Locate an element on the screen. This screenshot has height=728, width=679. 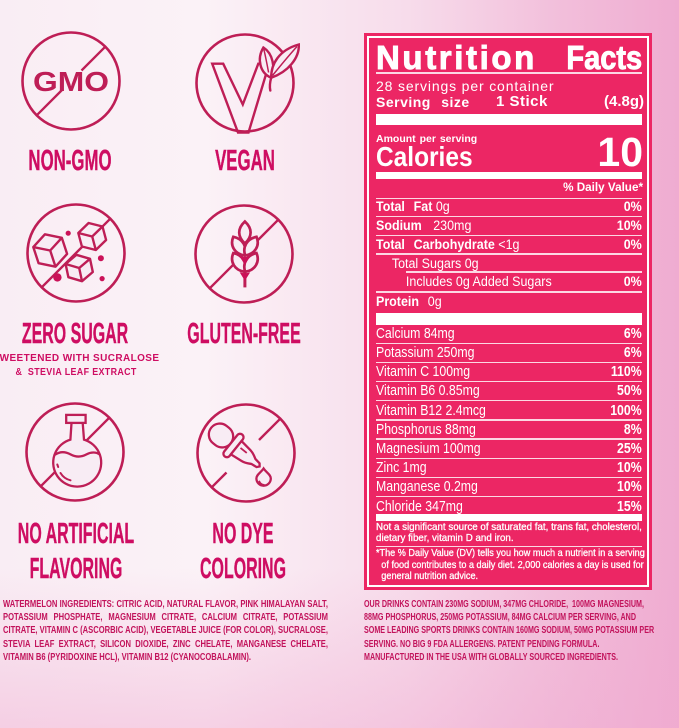
svg-text: GMO is located at coordinates (71, 81).